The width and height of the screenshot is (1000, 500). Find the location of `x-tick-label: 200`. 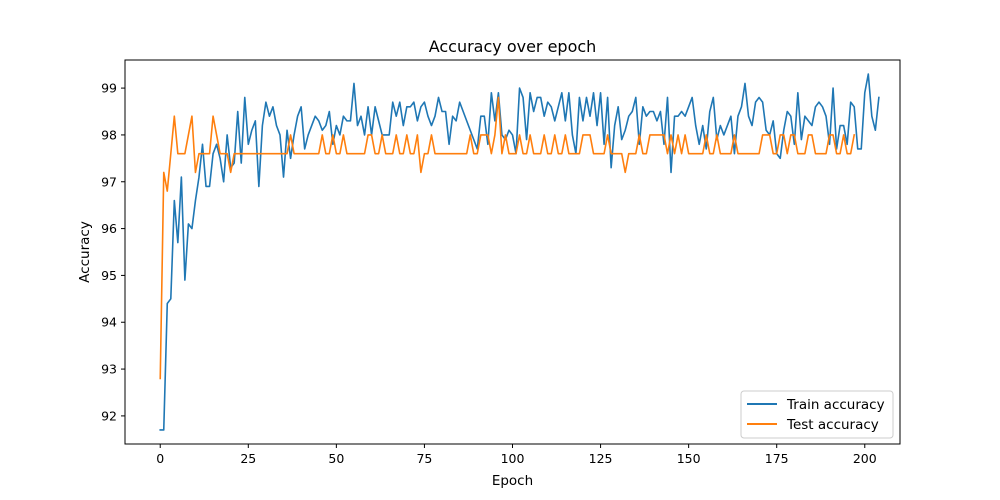

x-tick-label: 200 is located at coordinates (865, 458).